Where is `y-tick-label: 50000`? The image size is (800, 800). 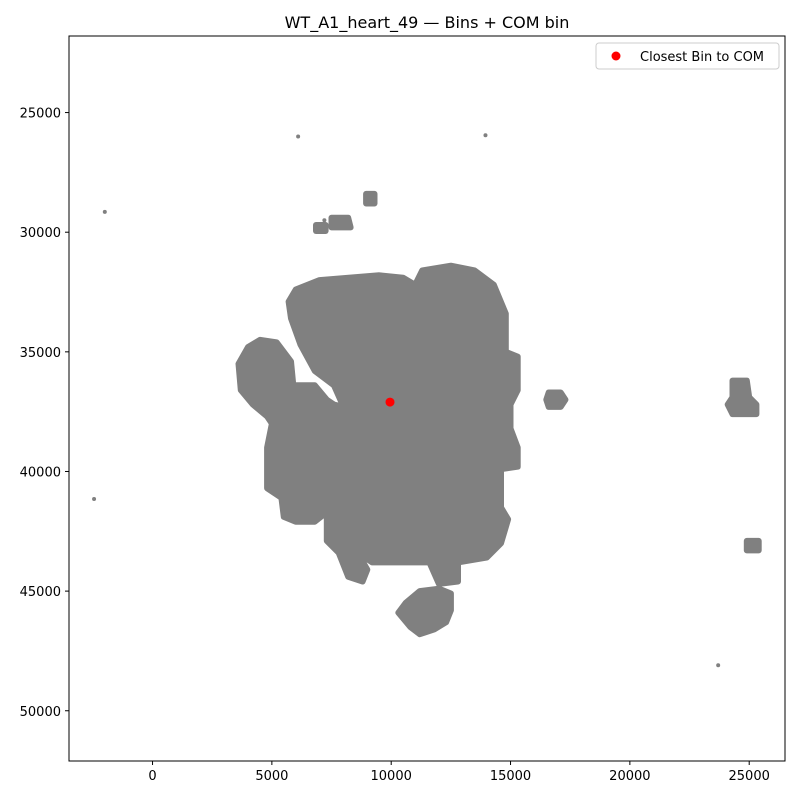 y-tick-label: 50000 is located at coordinates (40, 712).